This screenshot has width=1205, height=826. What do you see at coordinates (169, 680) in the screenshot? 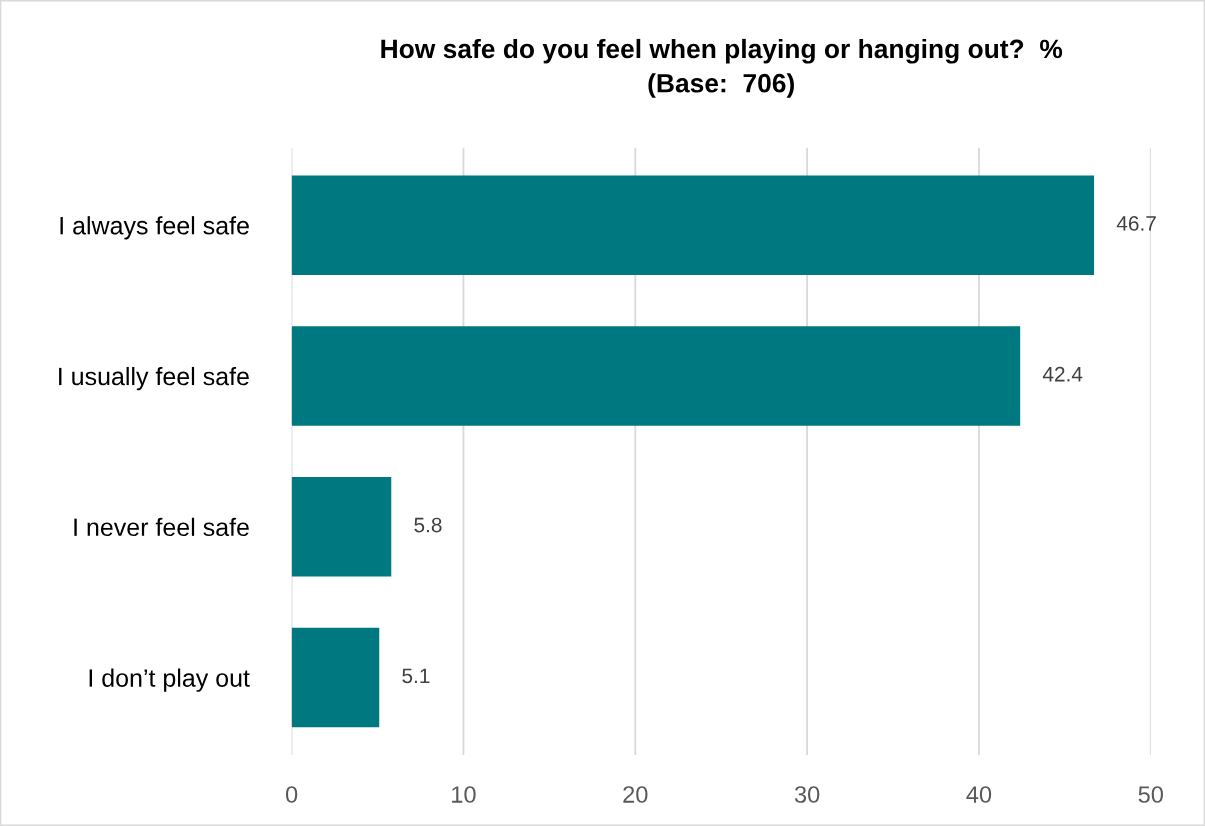
I see `y-tick-label: I don’t play out` at bounding box center [169, 680].